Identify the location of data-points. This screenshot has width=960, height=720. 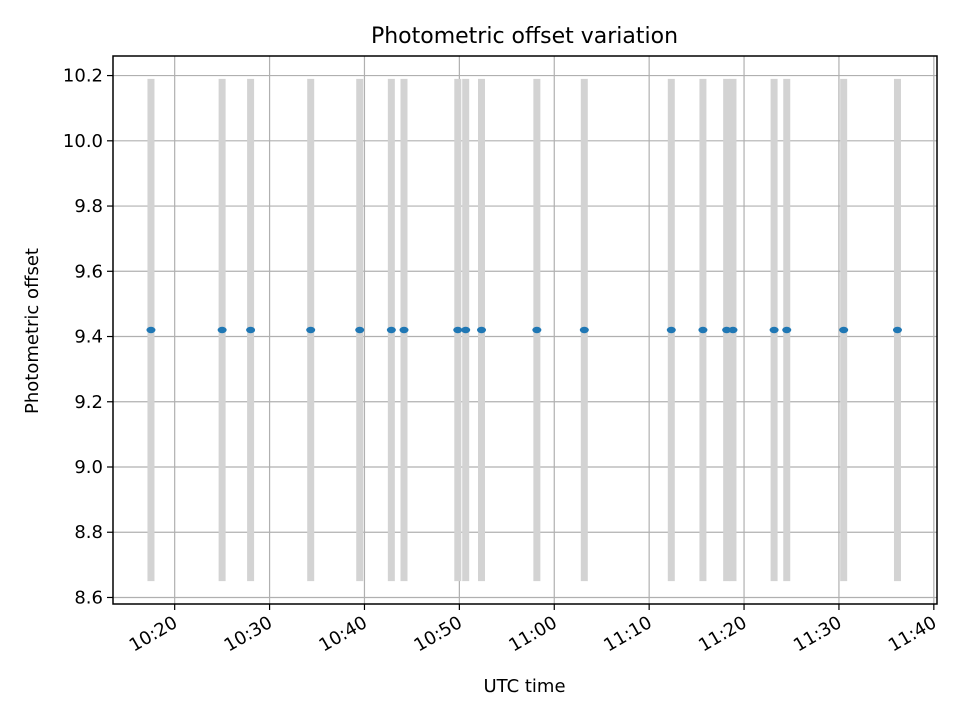
(524, 330).